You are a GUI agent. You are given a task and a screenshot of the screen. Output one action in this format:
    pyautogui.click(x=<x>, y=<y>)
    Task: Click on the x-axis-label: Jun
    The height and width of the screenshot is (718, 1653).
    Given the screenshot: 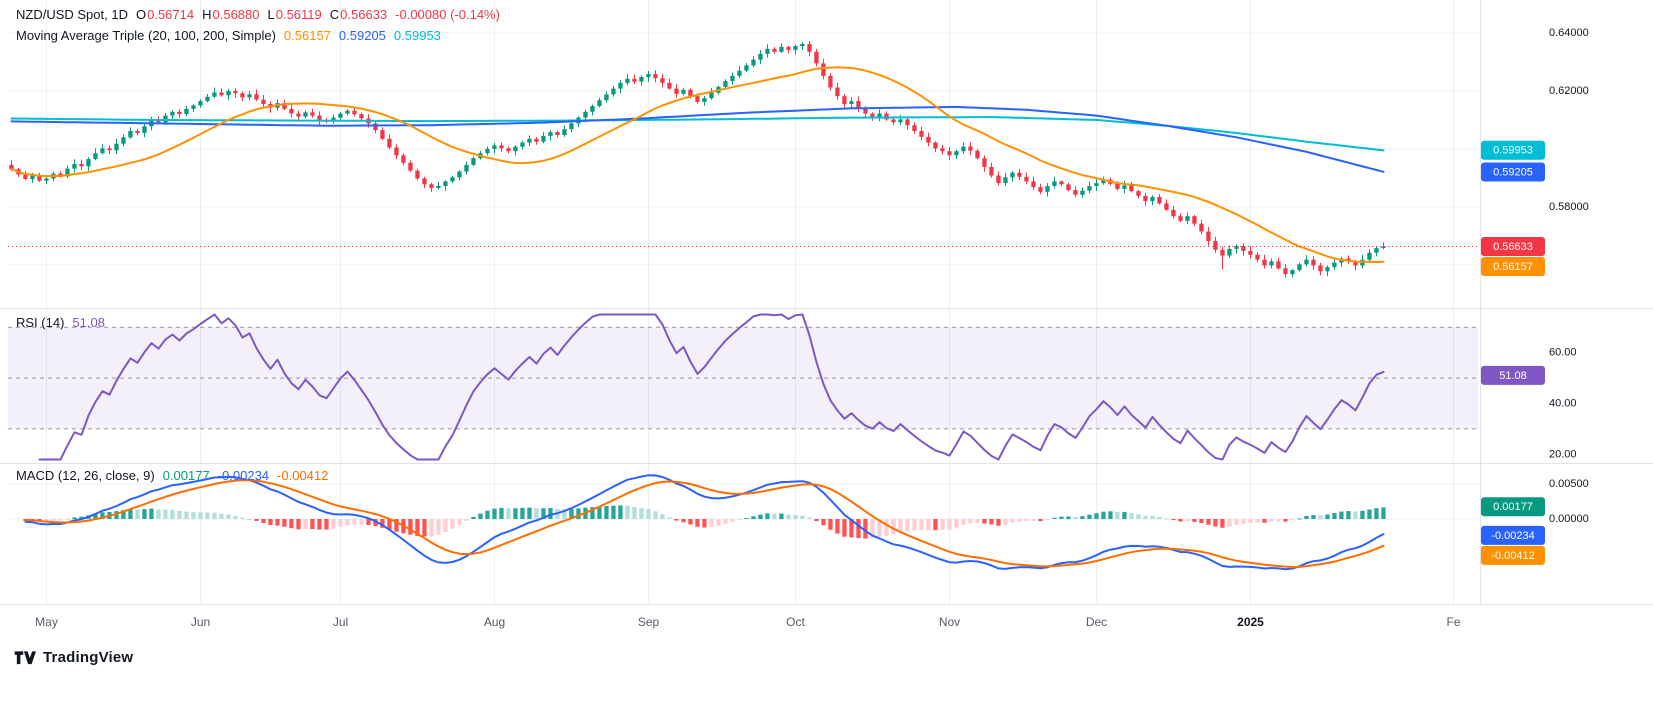 What is the action you would take?
    pyautogui.click(x=200, y=622)
    